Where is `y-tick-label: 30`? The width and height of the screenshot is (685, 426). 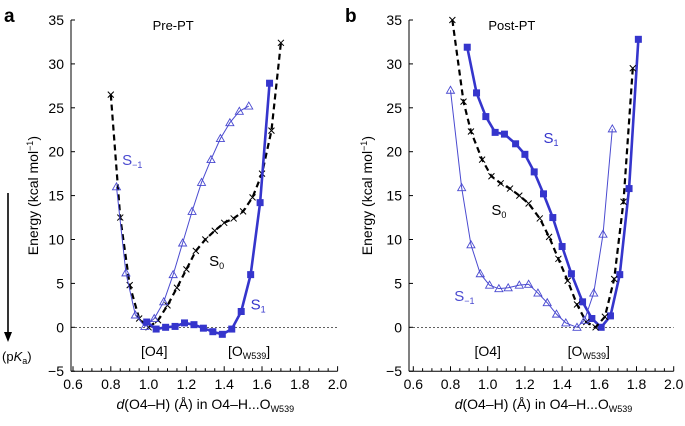 y-tick-label: 30 is located at coordinates (56, 64).